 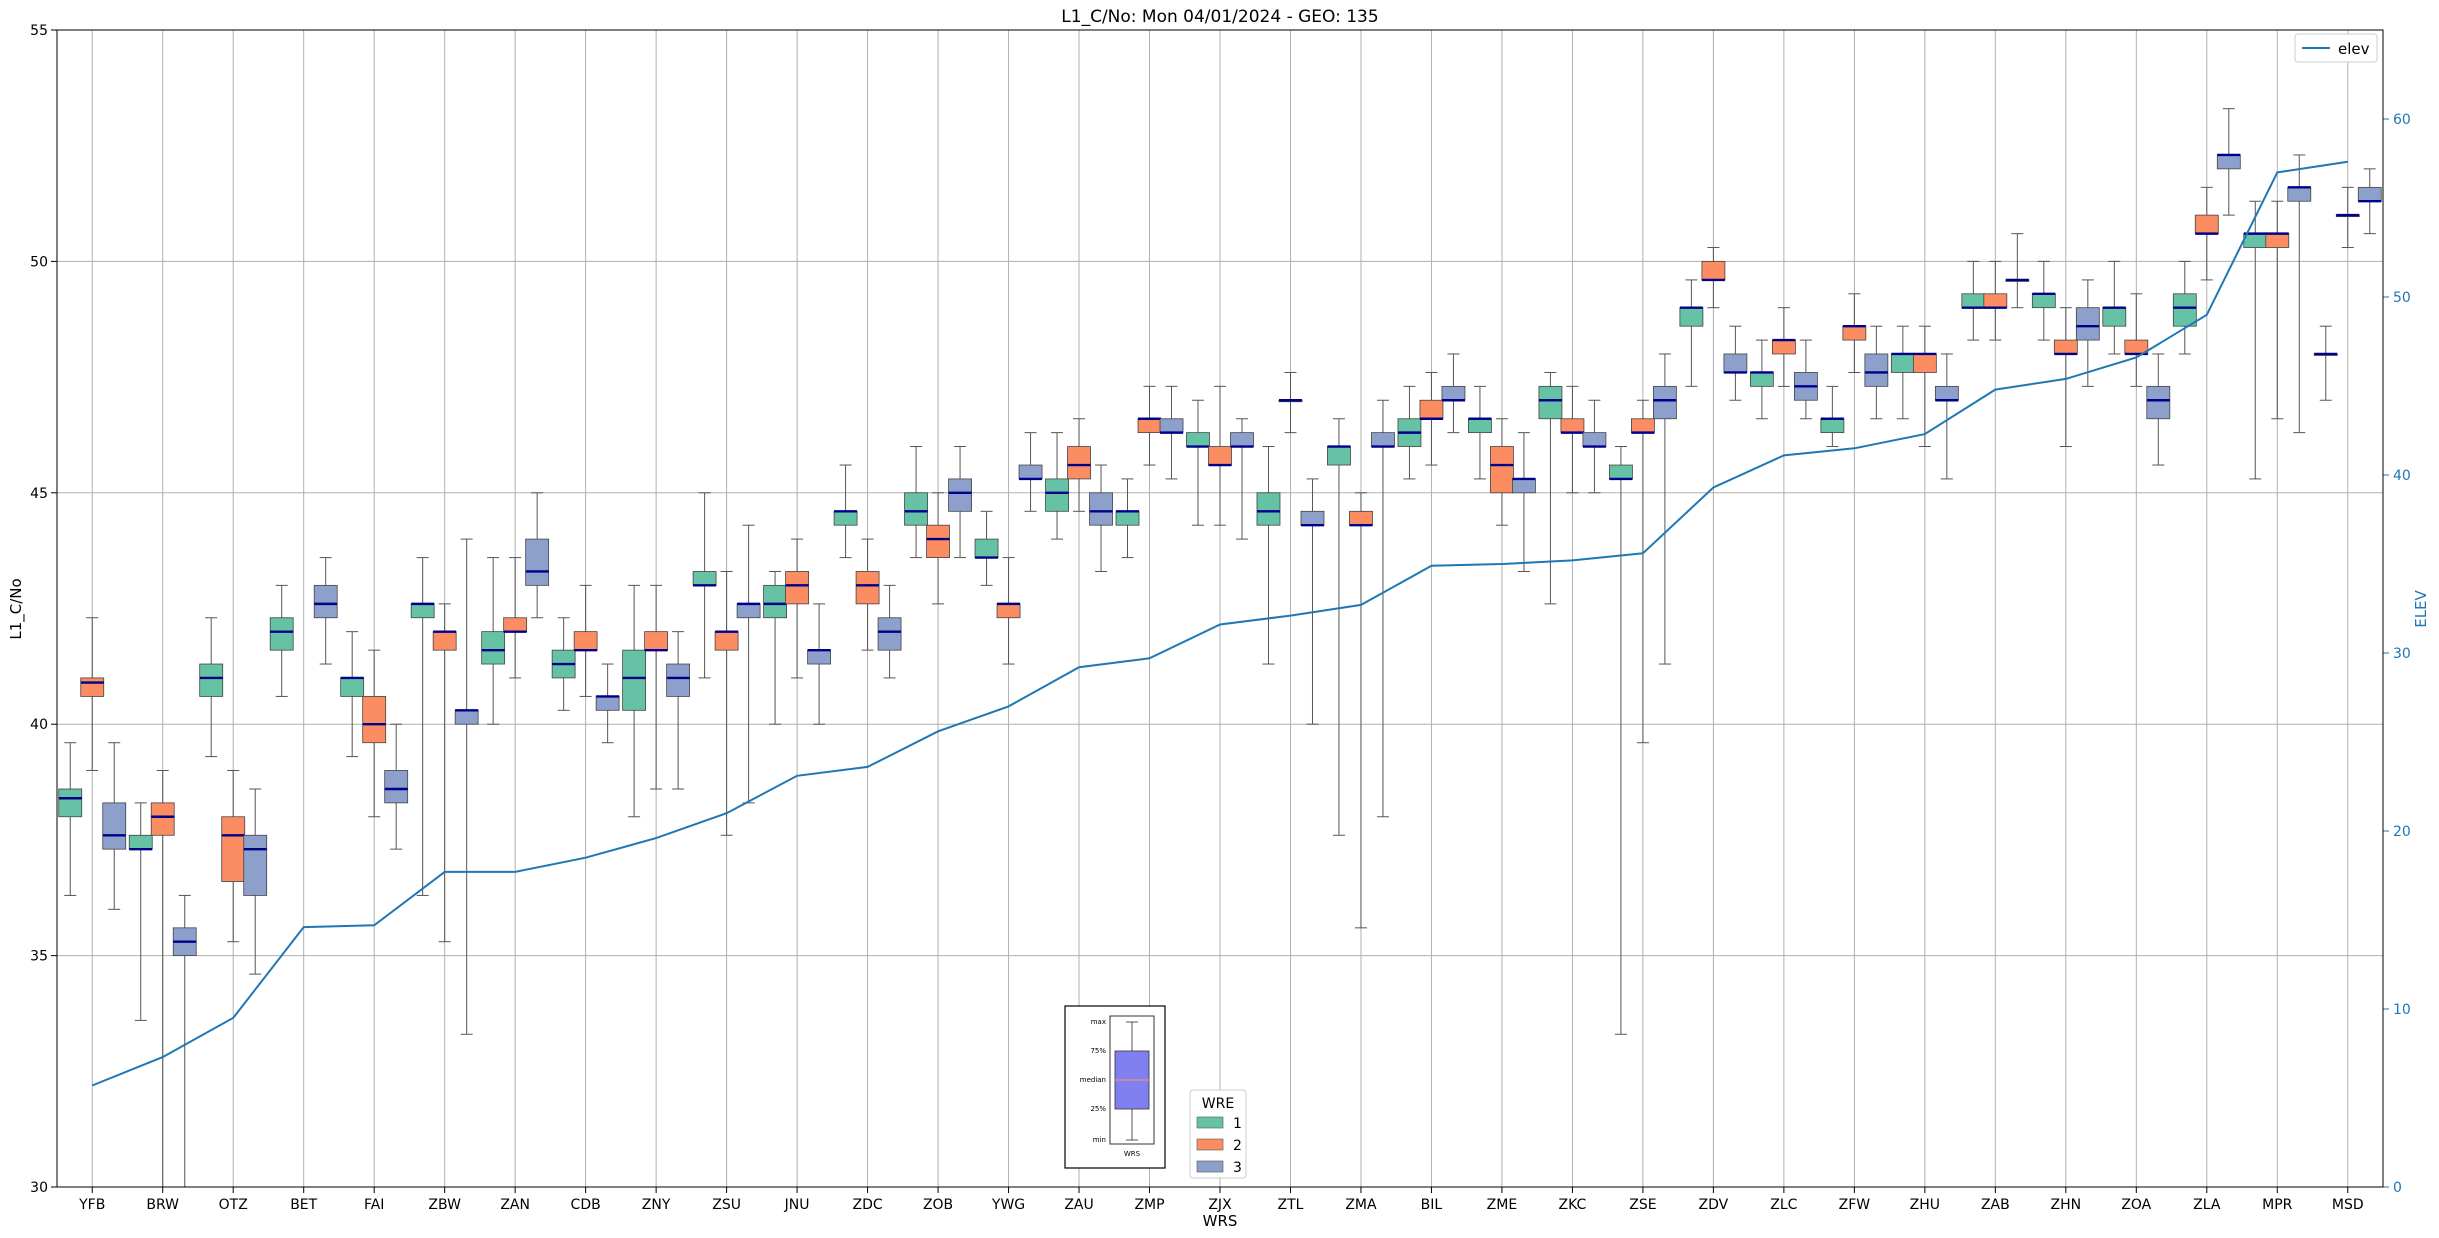 I want to click on x-tick-label: ZOA, so click(x=2136, y=1205).